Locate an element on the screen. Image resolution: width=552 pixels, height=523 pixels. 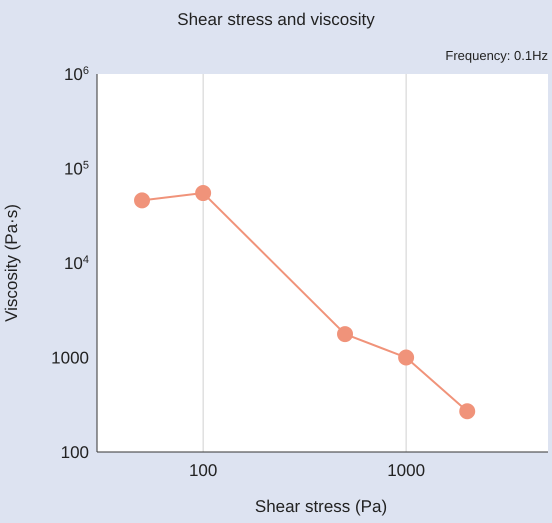
y-tick-label: 10$^{6}$ is located at coordinates (76, 74).